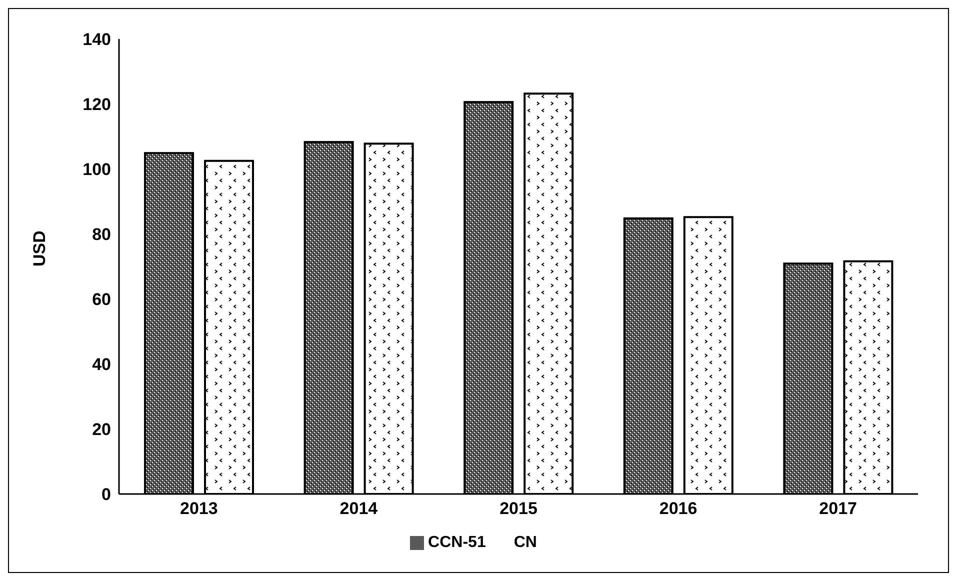 This screenshot has width=957, height=581. What do you see at coordinates (678, 508) in the screenshot?
I see `x-tick-label: 2016` at bounding box center [678, 508].